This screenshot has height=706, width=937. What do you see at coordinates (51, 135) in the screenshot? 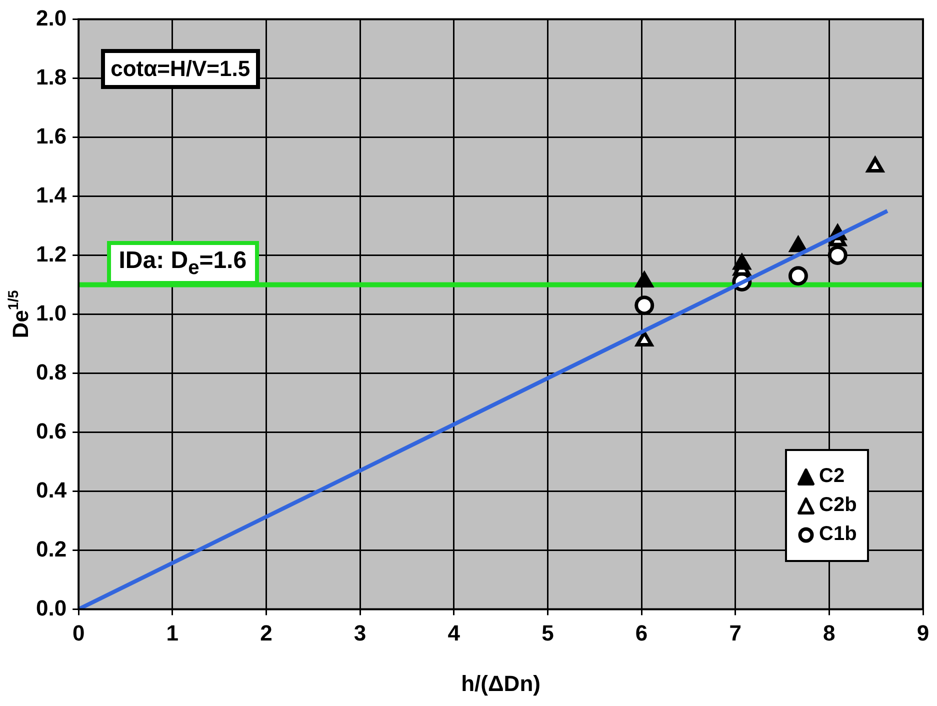
I see `y-tick-label: 1.6` at bounding box center [51, 135].